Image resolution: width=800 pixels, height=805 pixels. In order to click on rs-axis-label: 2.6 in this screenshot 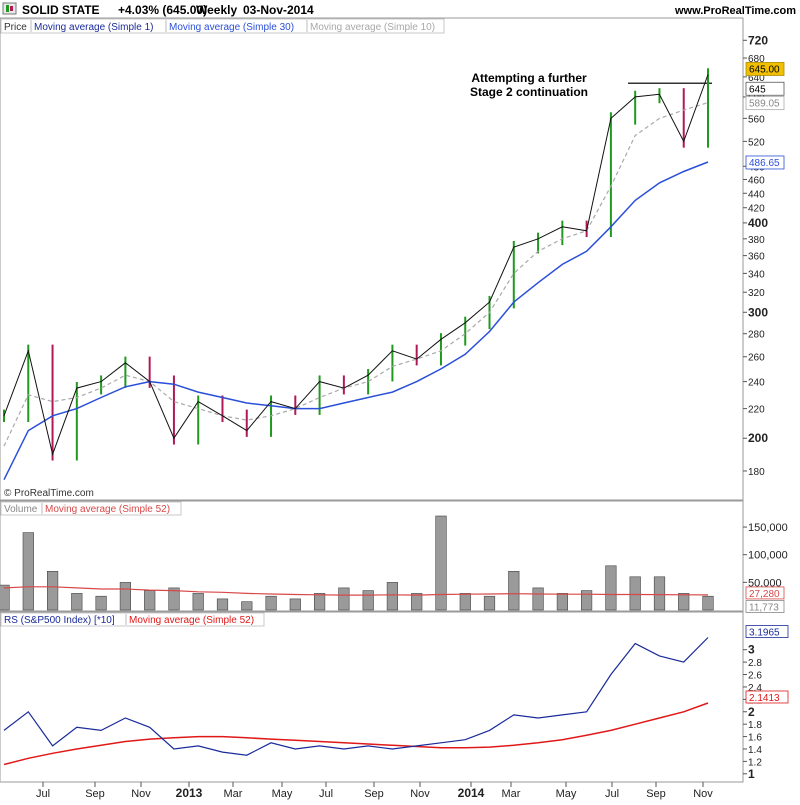, I will do `click(755, 676)`.